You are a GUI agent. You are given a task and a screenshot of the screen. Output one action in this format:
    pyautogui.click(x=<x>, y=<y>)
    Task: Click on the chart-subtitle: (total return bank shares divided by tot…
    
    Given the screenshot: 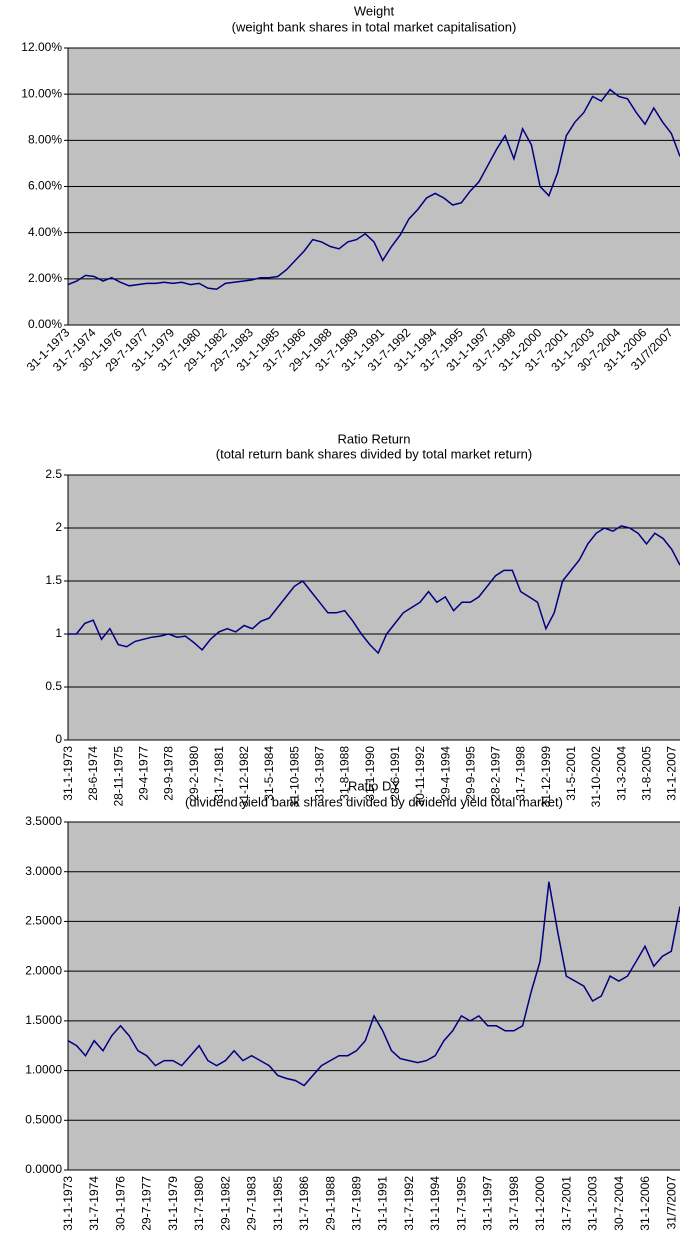 What is the action you would take?
    pyautogui.click(x=374, y=453)
    